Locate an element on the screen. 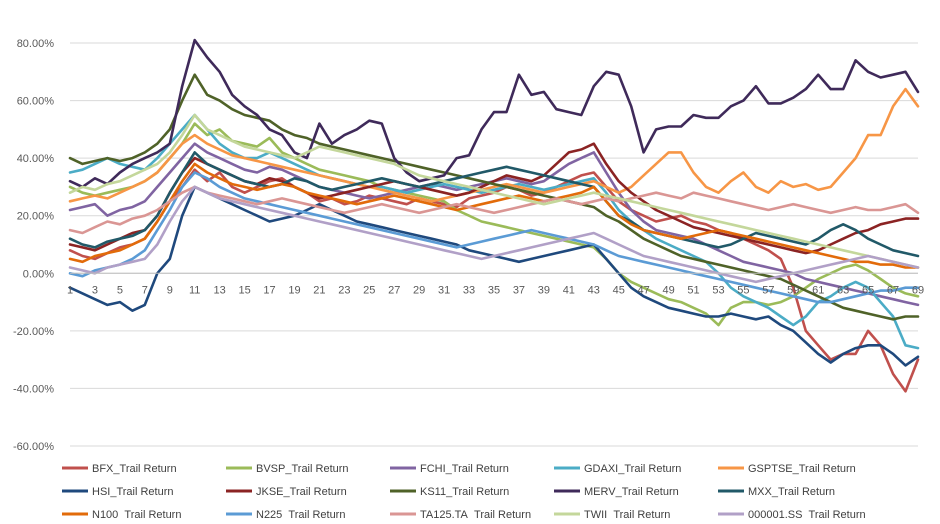  x-tick-label: 1 is located at coordinates (70, 290).